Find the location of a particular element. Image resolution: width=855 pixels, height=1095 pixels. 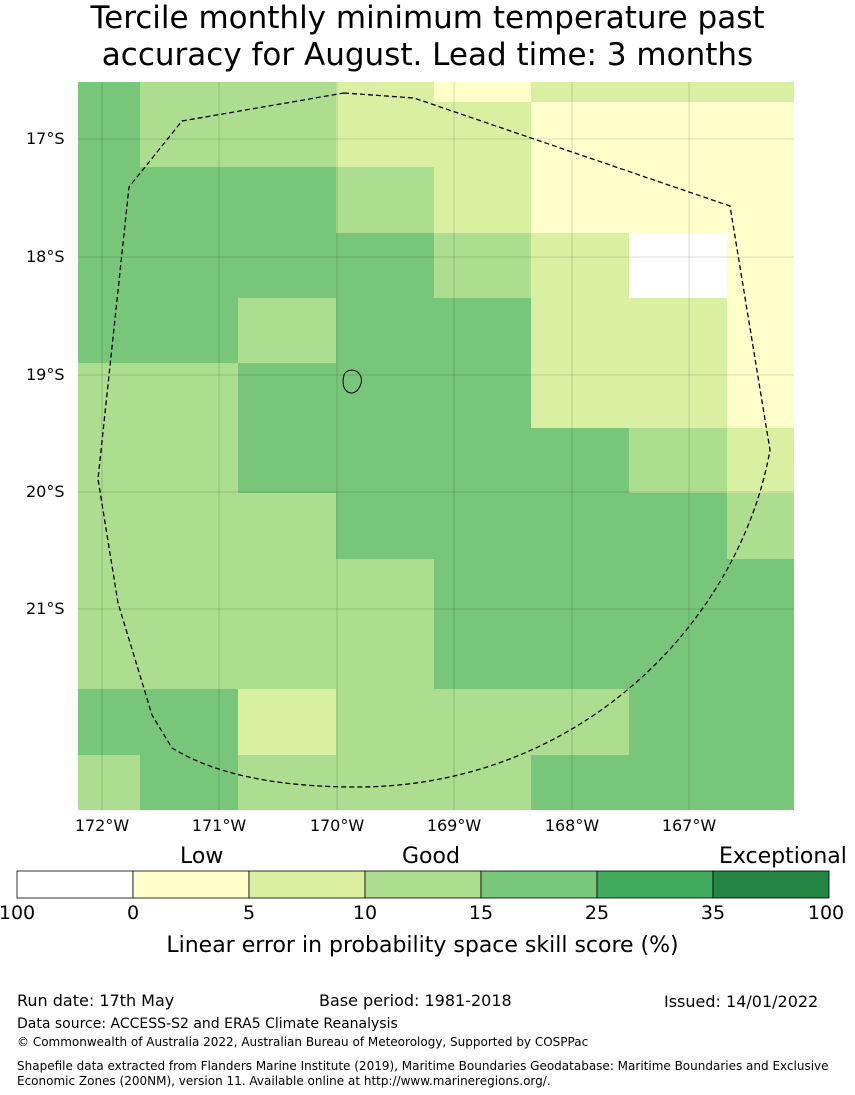

base-period: Base period: 1981-2018 is located at coordinates (415, 1000).